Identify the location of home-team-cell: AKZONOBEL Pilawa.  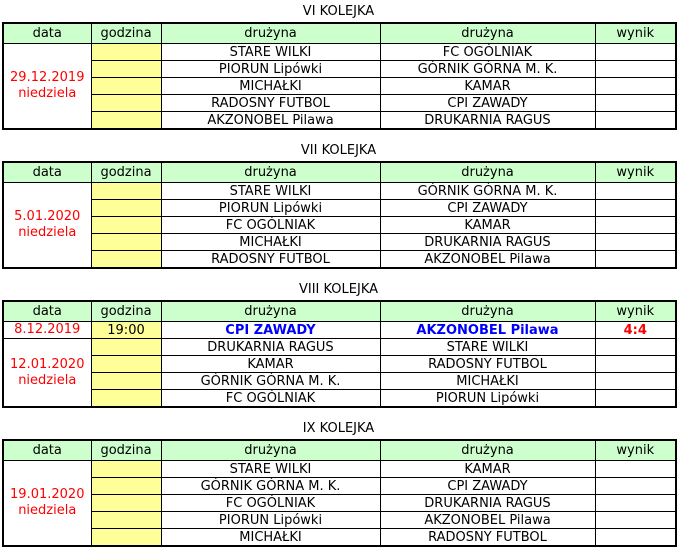
(270, 120).